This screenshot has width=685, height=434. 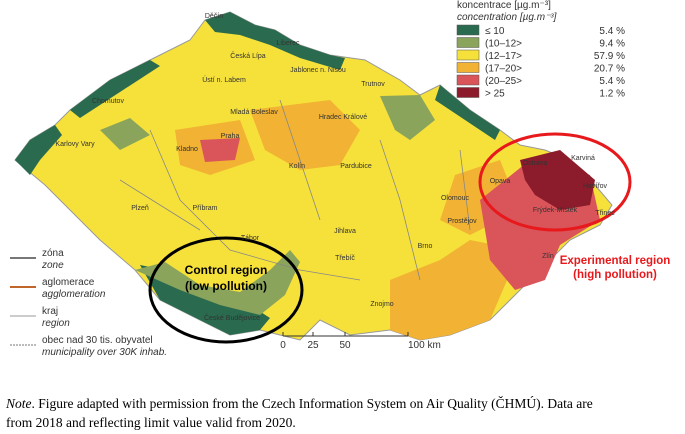 What do you see at coordinates (605, 213) in the screenshot?
I see `city-label: Třinec` at bounding box center [605, 213].